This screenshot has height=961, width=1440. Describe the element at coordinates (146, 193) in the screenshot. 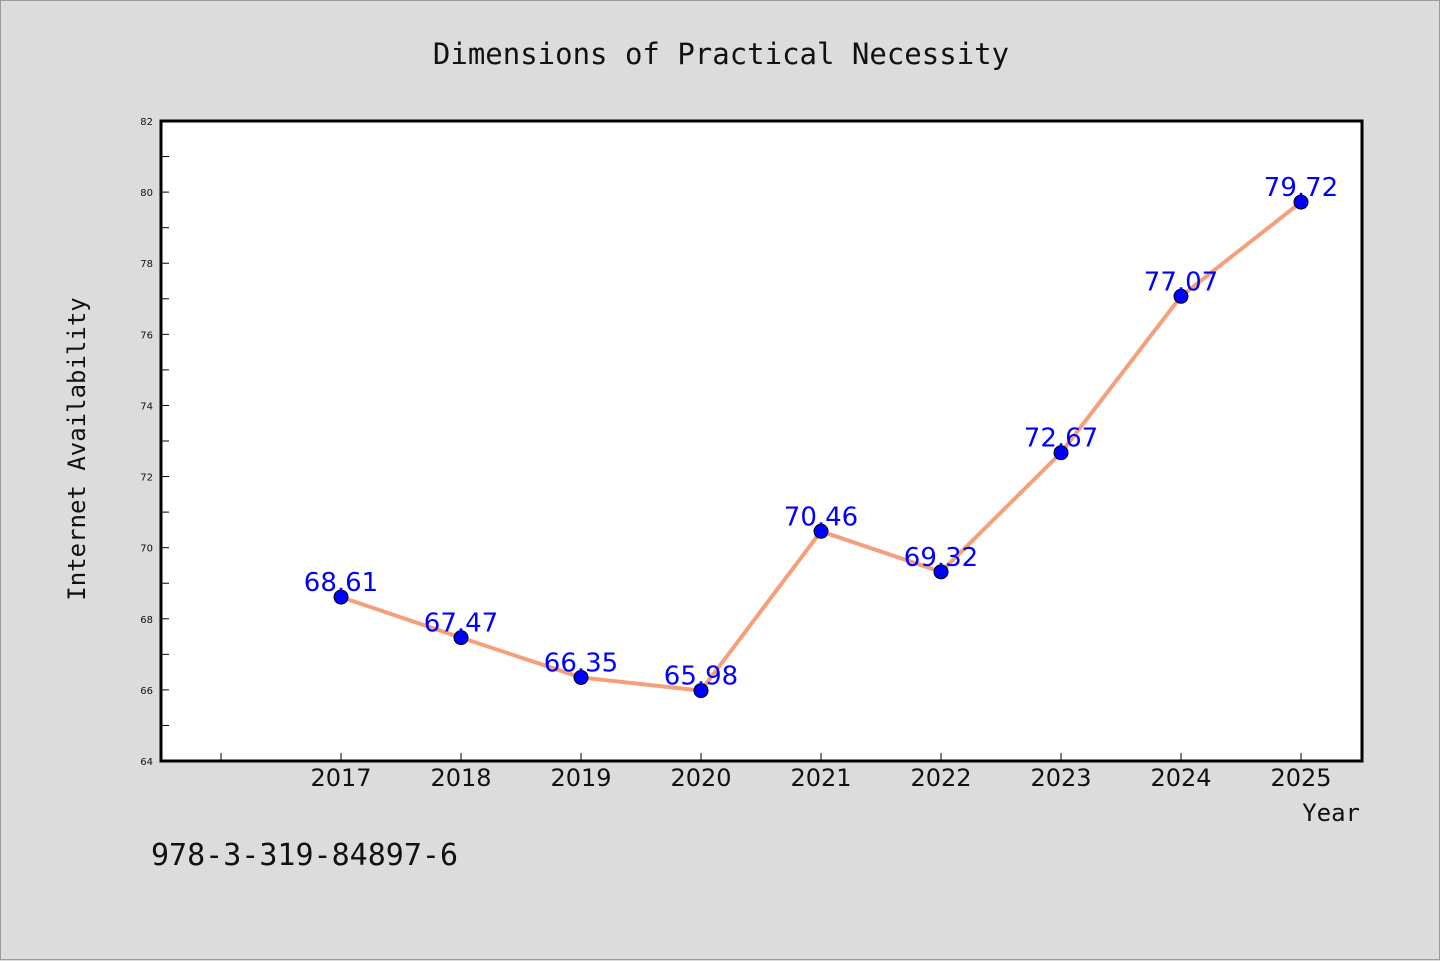

I see `y-tick-label: 80` at that location.